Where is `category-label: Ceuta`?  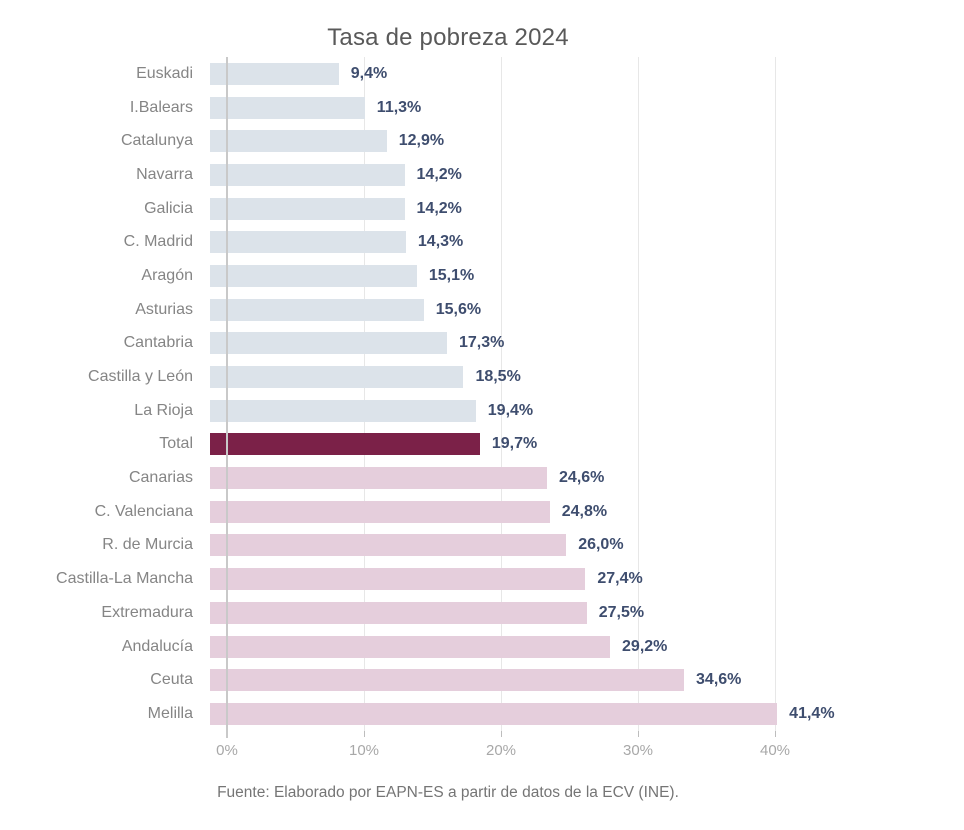
category-label: Ceuta is located at coordinates (171, 680).